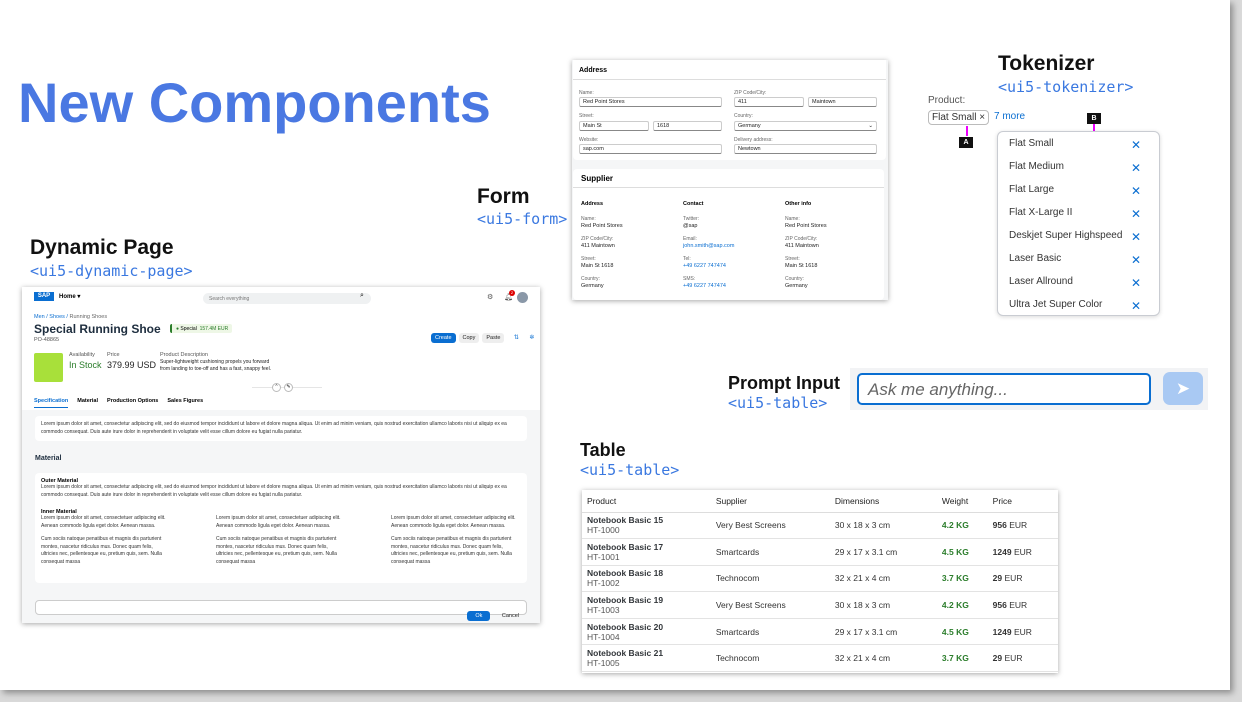  What do you see at coordinates (883, 501) in the screenshot?
I see `column-header: Dimensions` at bounding box center [883, 501].